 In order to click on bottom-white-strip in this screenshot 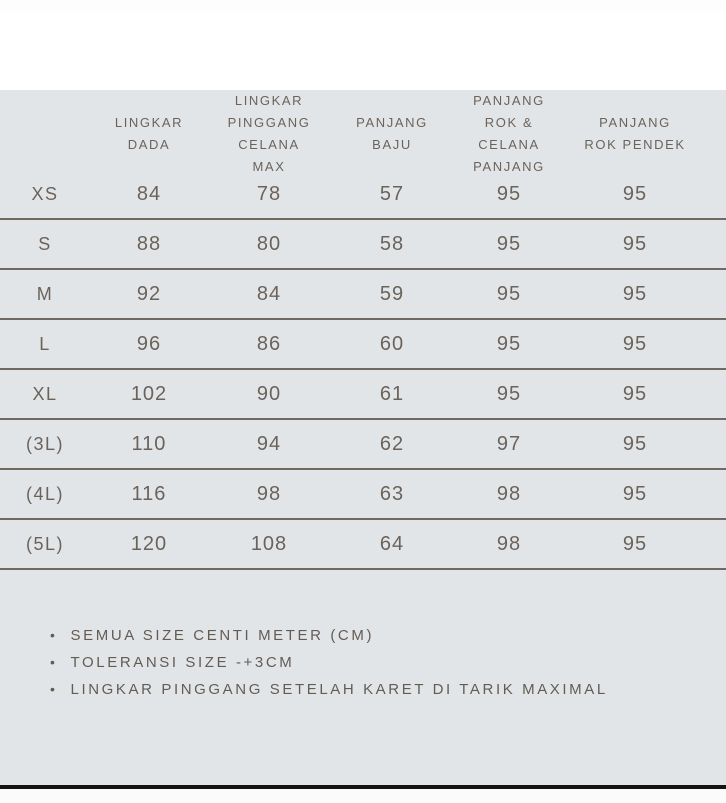, I will do `click(363, 796)`.